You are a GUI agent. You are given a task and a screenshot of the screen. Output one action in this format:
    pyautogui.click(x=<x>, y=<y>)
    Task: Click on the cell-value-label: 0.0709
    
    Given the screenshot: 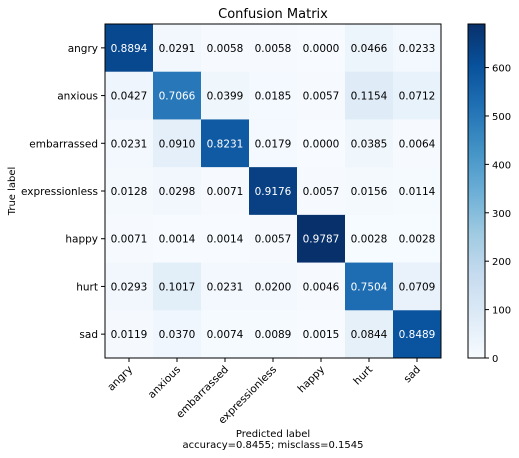 What is the action you would take?
    pyautogui.click(x=417, y=287)
    